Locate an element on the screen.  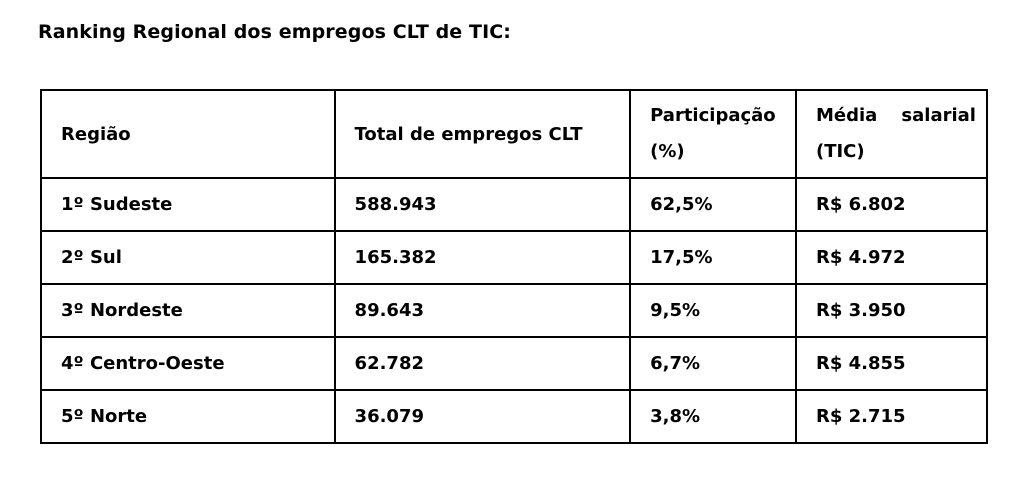
cell-regiao: 4º Centro-Oeste is located at coordinates (188, 363).